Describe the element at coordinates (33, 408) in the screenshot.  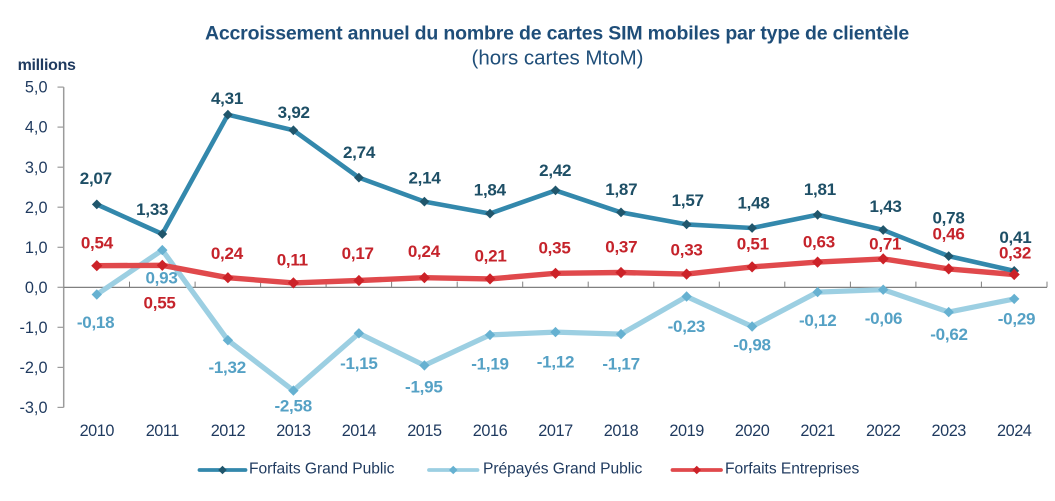
I see `svg-text: -3,0` at that location.